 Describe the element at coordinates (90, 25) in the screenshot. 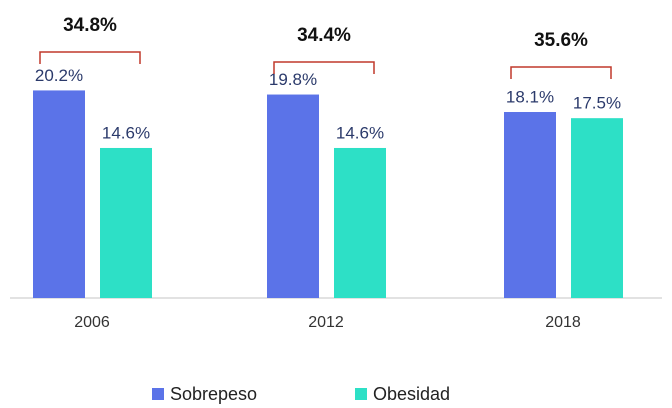

I see `total-label: 34.8%` at that location.